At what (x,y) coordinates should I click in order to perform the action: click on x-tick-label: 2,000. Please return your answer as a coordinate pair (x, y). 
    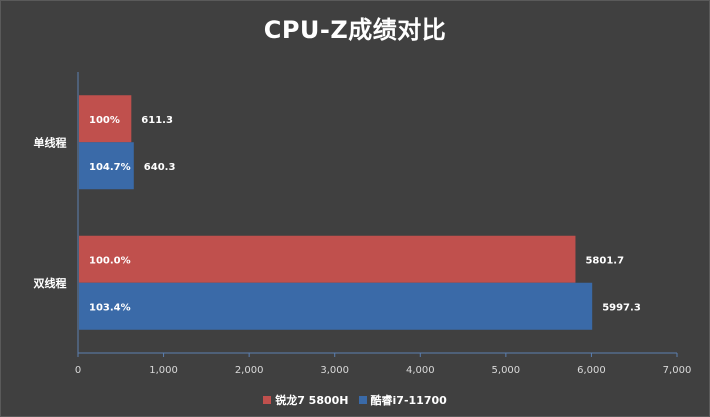
    Looking at the image, I should click on (249, 370).